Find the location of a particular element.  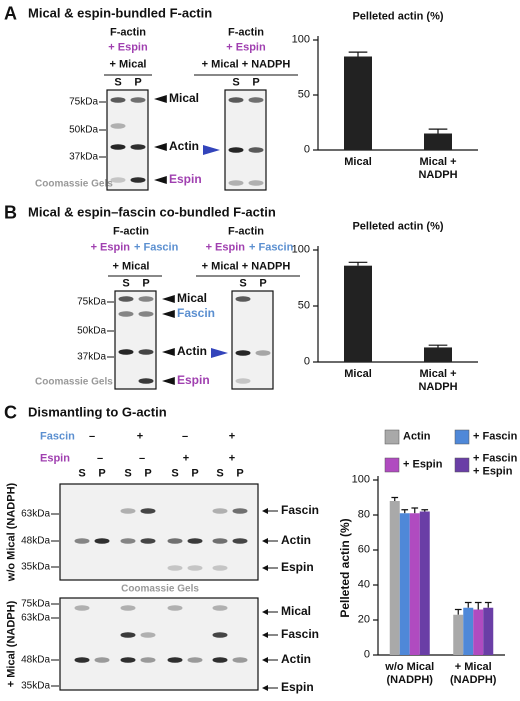

panel-title: Mical & espin–fascin co-bundled F-actin is located at coordinates (152, 212).